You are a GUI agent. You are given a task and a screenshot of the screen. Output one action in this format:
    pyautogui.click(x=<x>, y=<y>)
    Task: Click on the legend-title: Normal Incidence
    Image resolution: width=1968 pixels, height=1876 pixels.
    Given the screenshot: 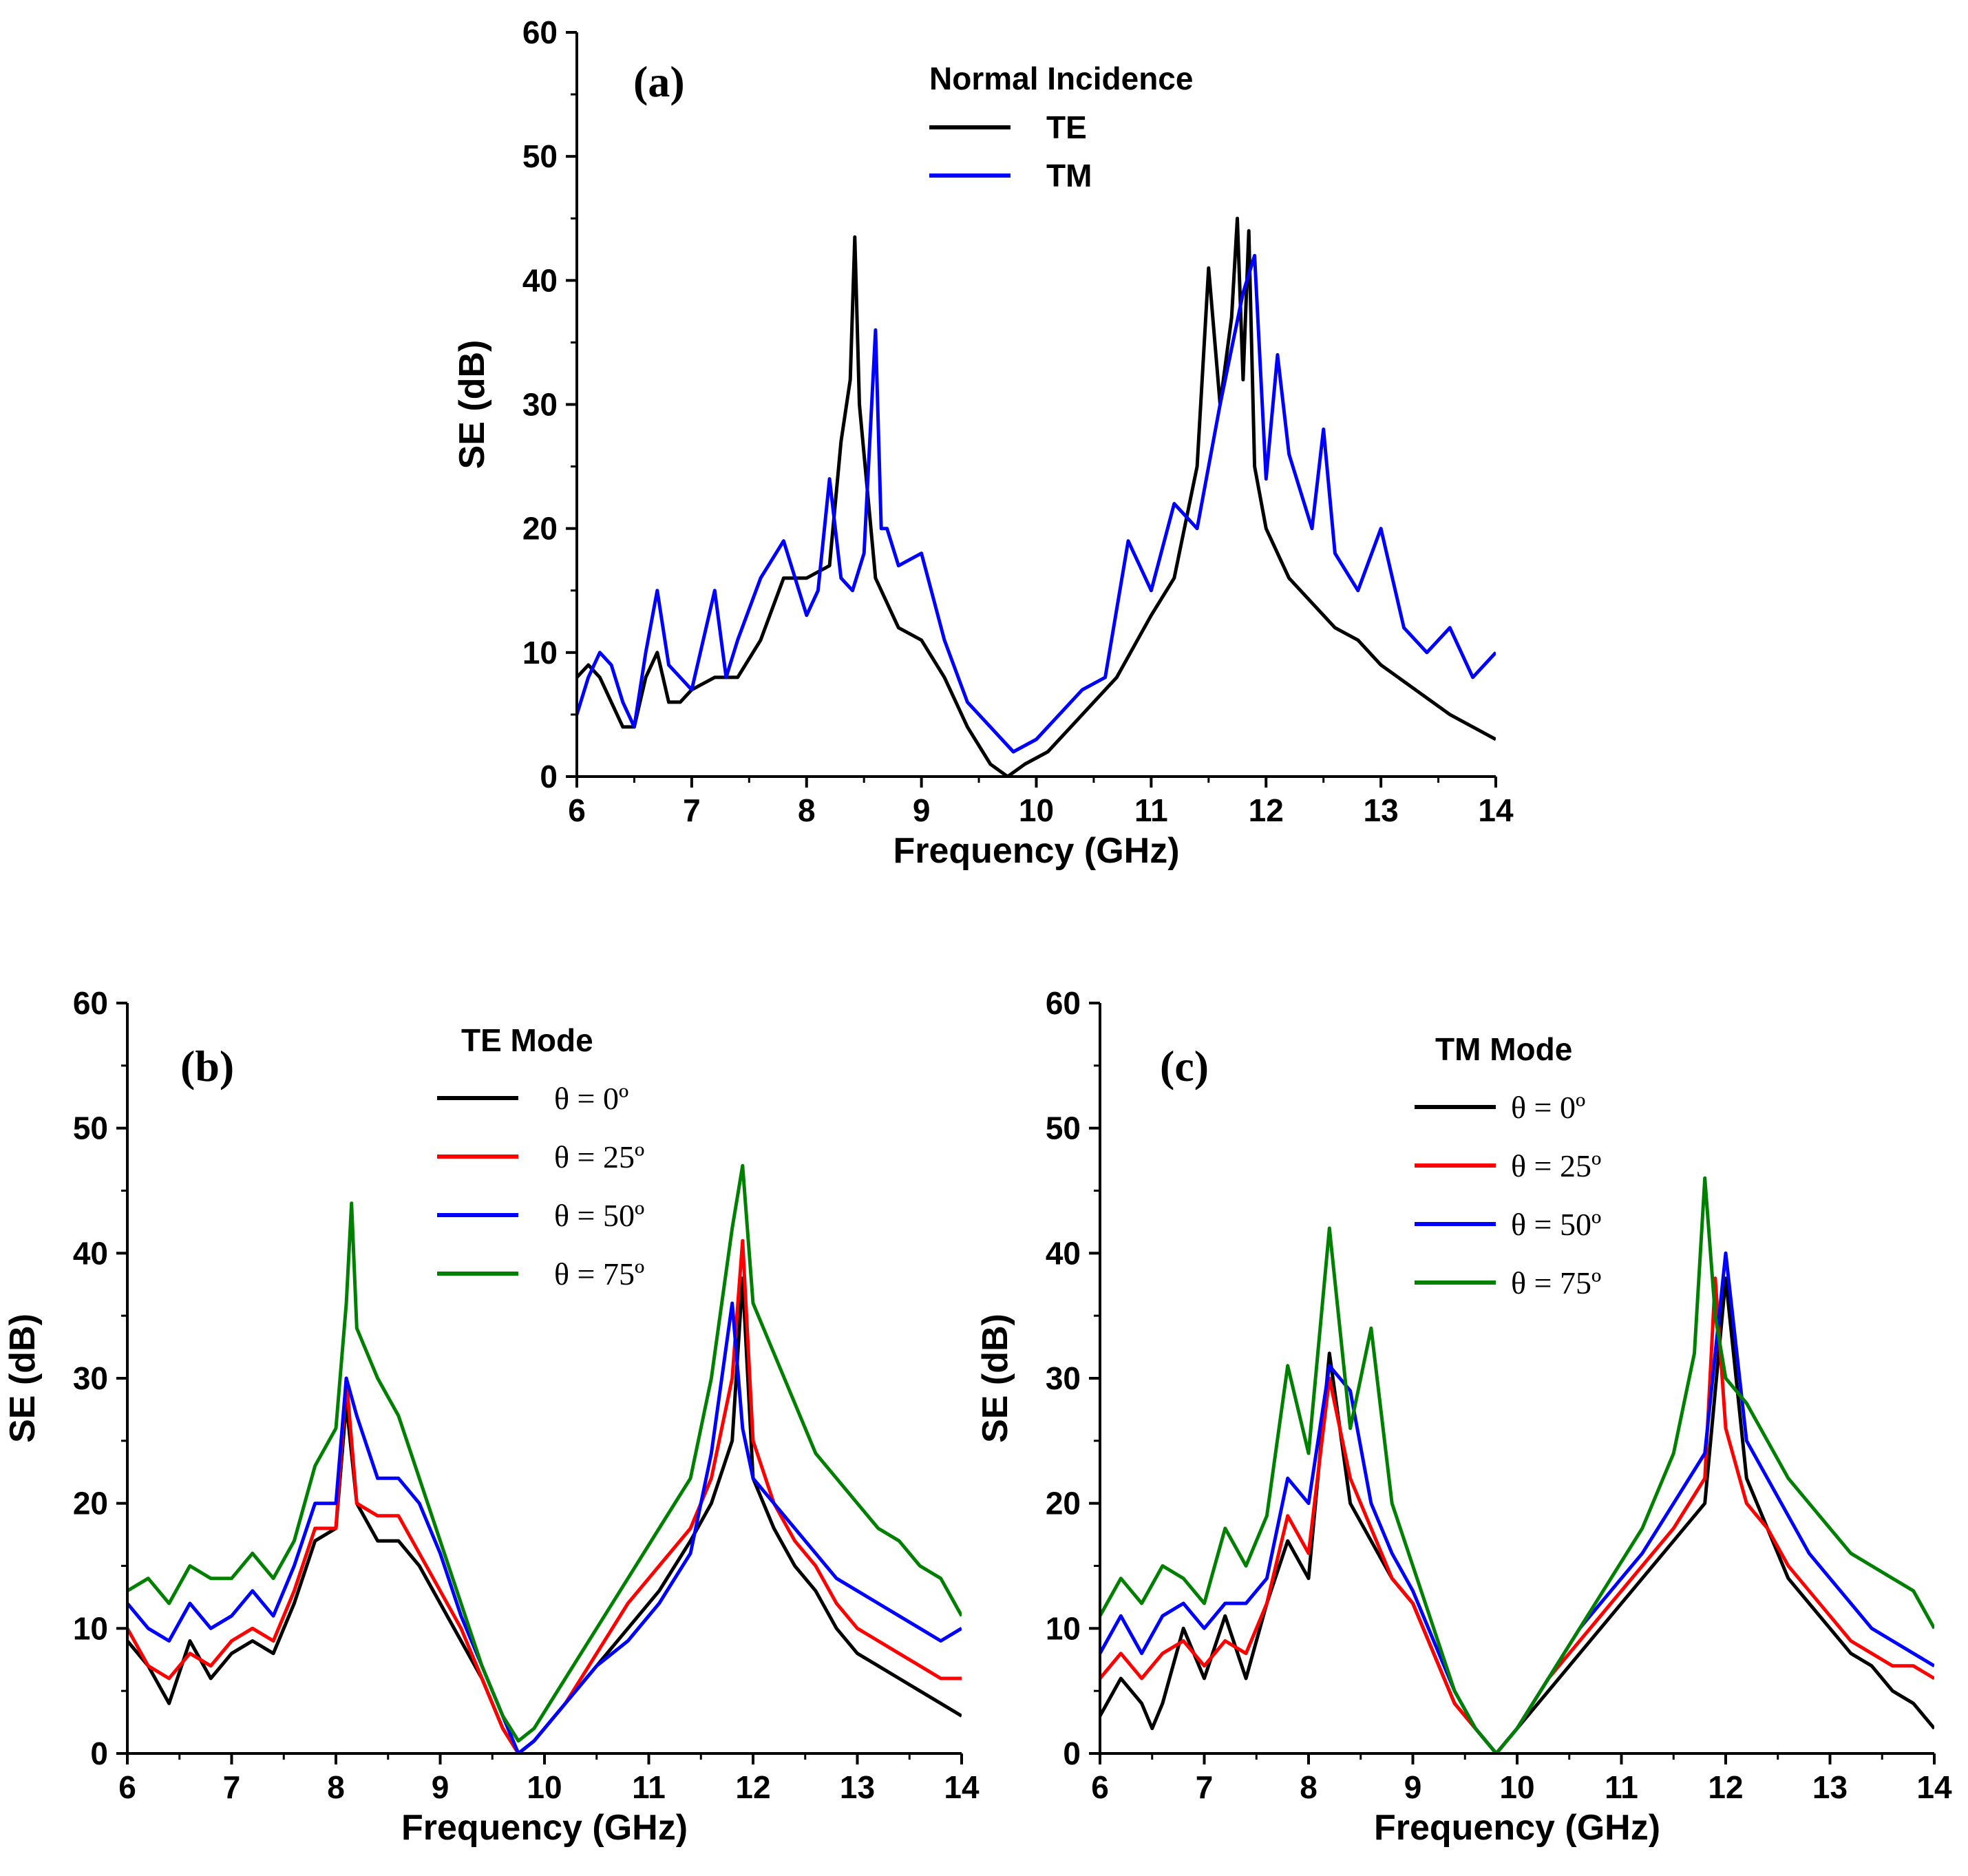 What is the action you would take?
    pyautogui.click(x=1061, y=78)
    